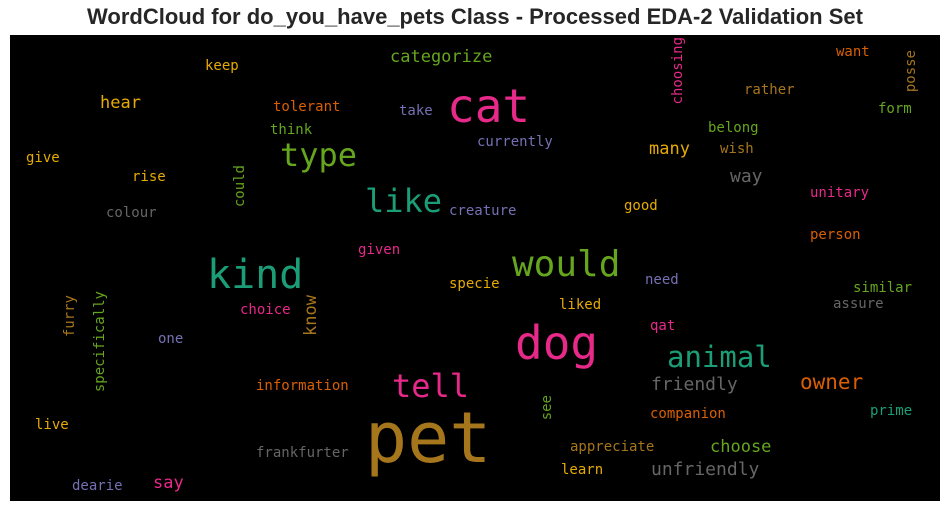 The width and height of the screenshot is (950, 511). Describe the element at coordinates (705, 469) in the screenshot. I see `word-unfriendly: unfriendly` at that location.